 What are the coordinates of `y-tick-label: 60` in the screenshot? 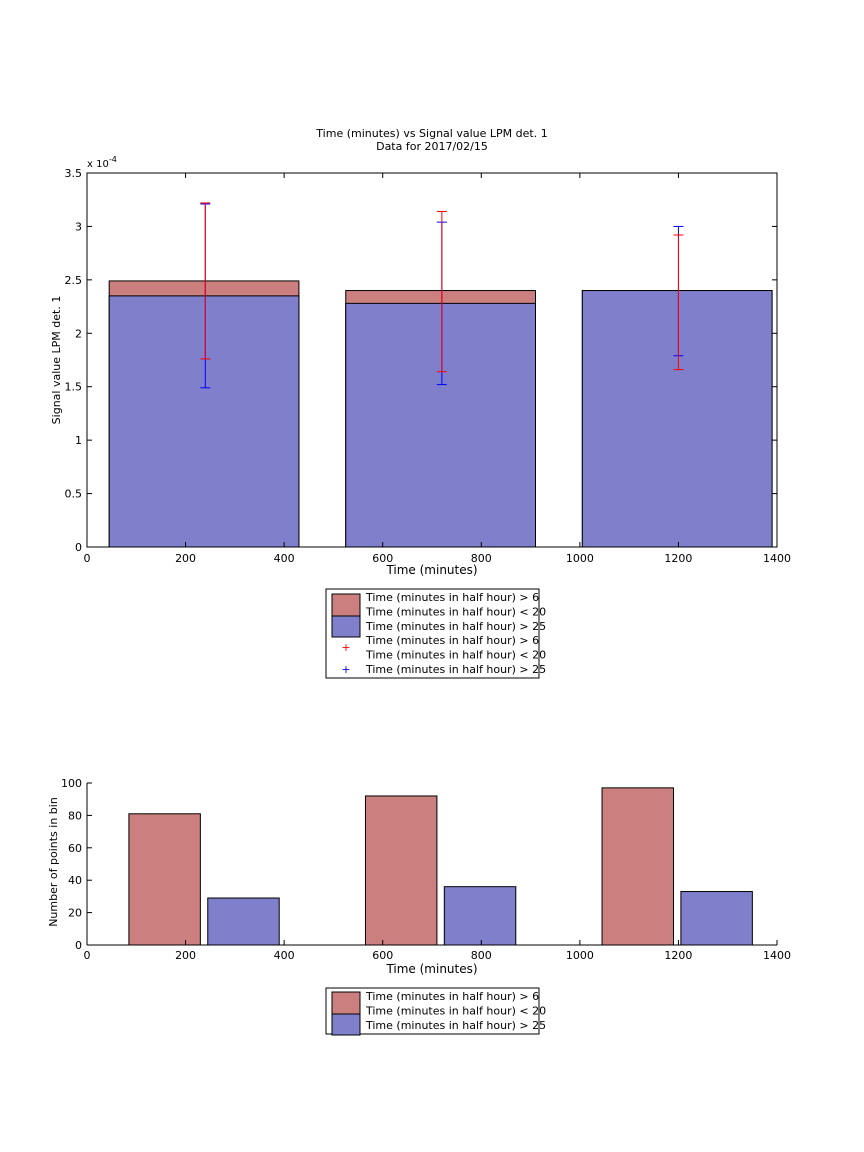 It's located at (75, 848).